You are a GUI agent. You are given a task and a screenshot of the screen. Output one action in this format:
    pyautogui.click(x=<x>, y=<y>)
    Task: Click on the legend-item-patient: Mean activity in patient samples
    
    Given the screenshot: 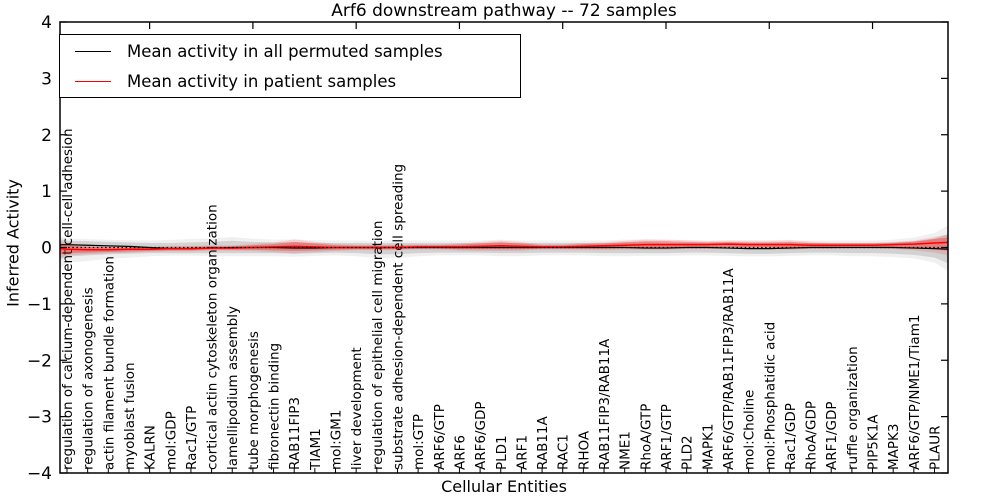 What is the action you would take?
    pyautogui.click(x=290, y=81)
    